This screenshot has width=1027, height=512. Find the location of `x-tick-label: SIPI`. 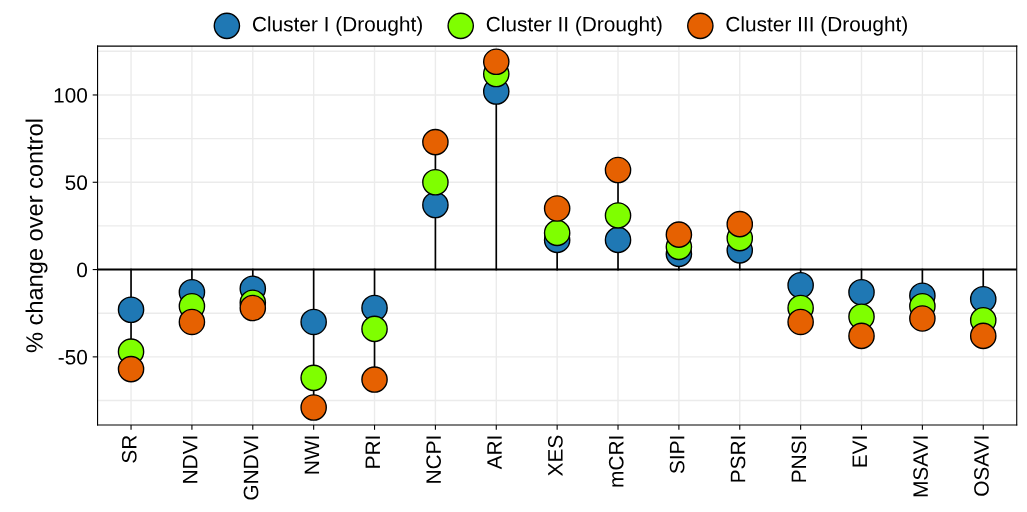

x-tick-label: SIPI is located at coordinates (677, 455).